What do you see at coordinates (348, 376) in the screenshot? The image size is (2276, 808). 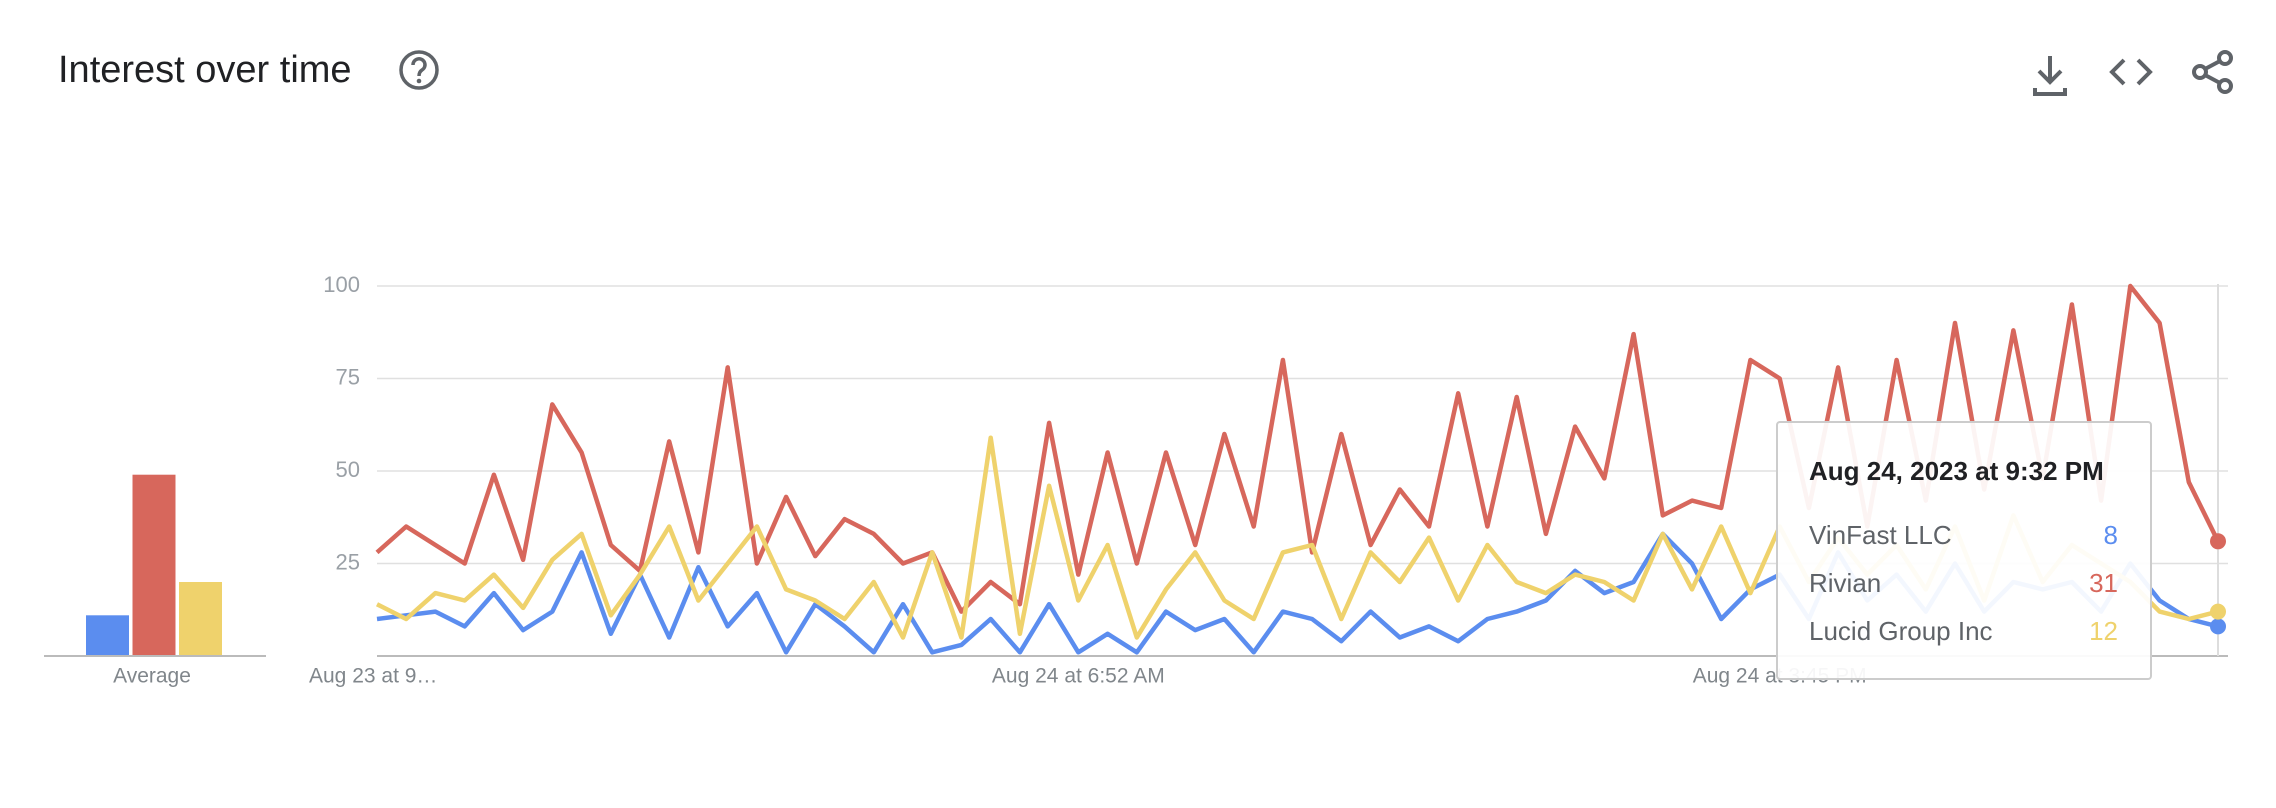 I see `y-tick-label: 75` at bounding box center [348, 376].